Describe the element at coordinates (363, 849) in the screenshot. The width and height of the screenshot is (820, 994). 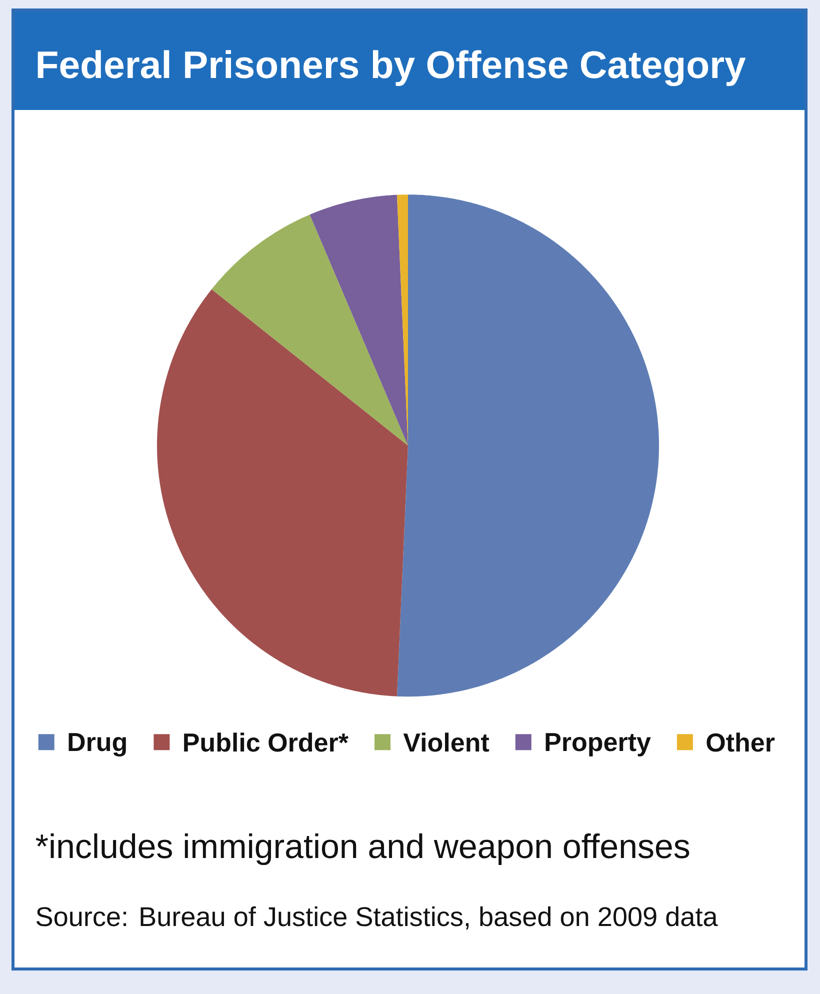
I see `text: *includes immigration and weapon offenses` at that location.